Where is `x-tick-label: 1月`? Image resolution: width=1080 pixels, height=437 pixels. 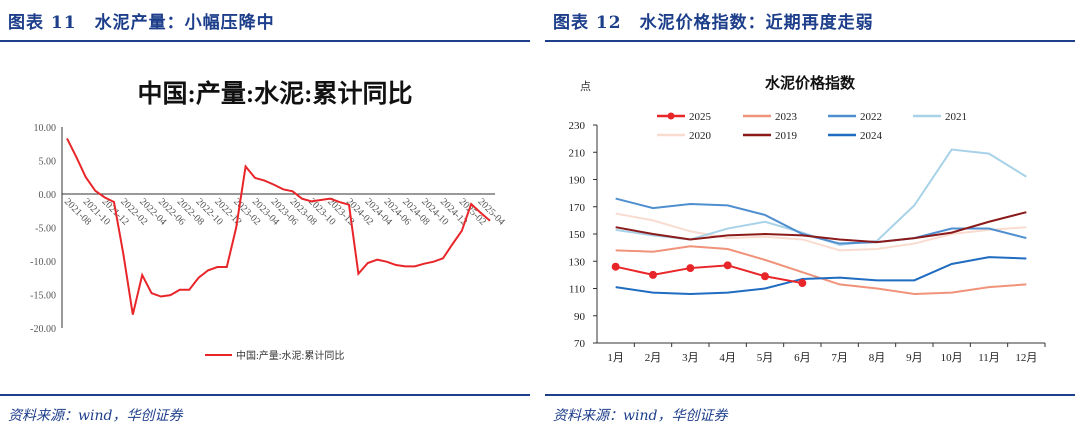
x-tick-label: 1月 is located at coordinates (615, 358).